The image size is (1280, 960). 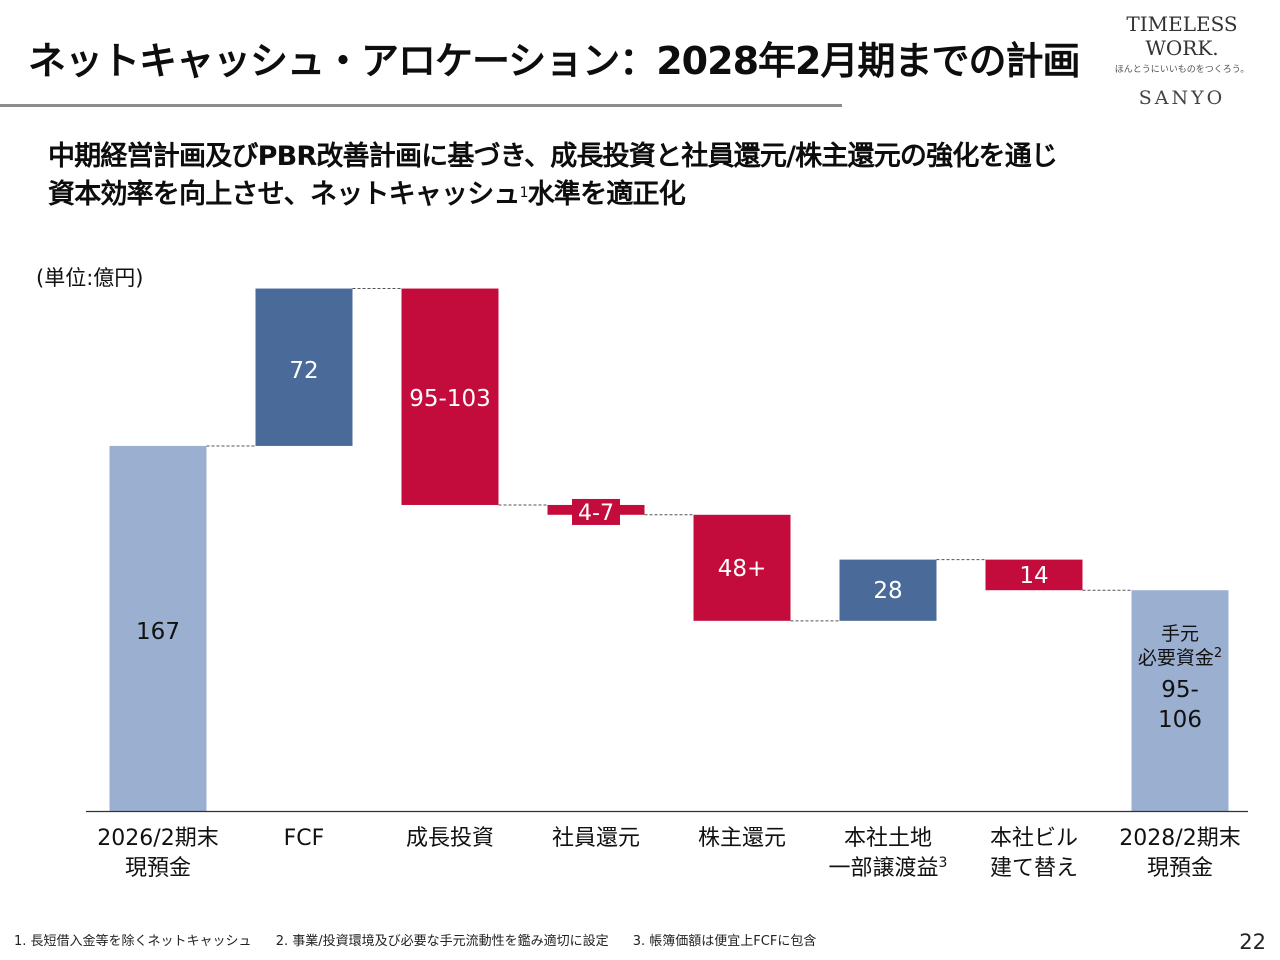 I want to click on bar-value-label: 28, so click(x=887, y=591).